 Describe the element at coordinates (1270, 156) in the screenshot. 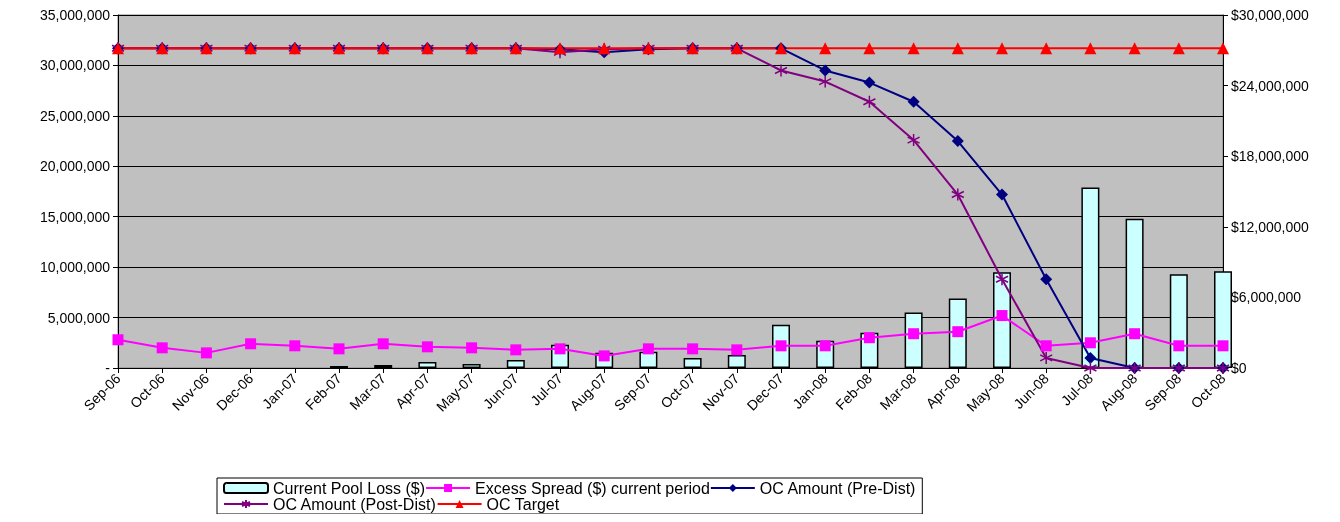

I see `y2-tick-label: $18,000,000` at that location.